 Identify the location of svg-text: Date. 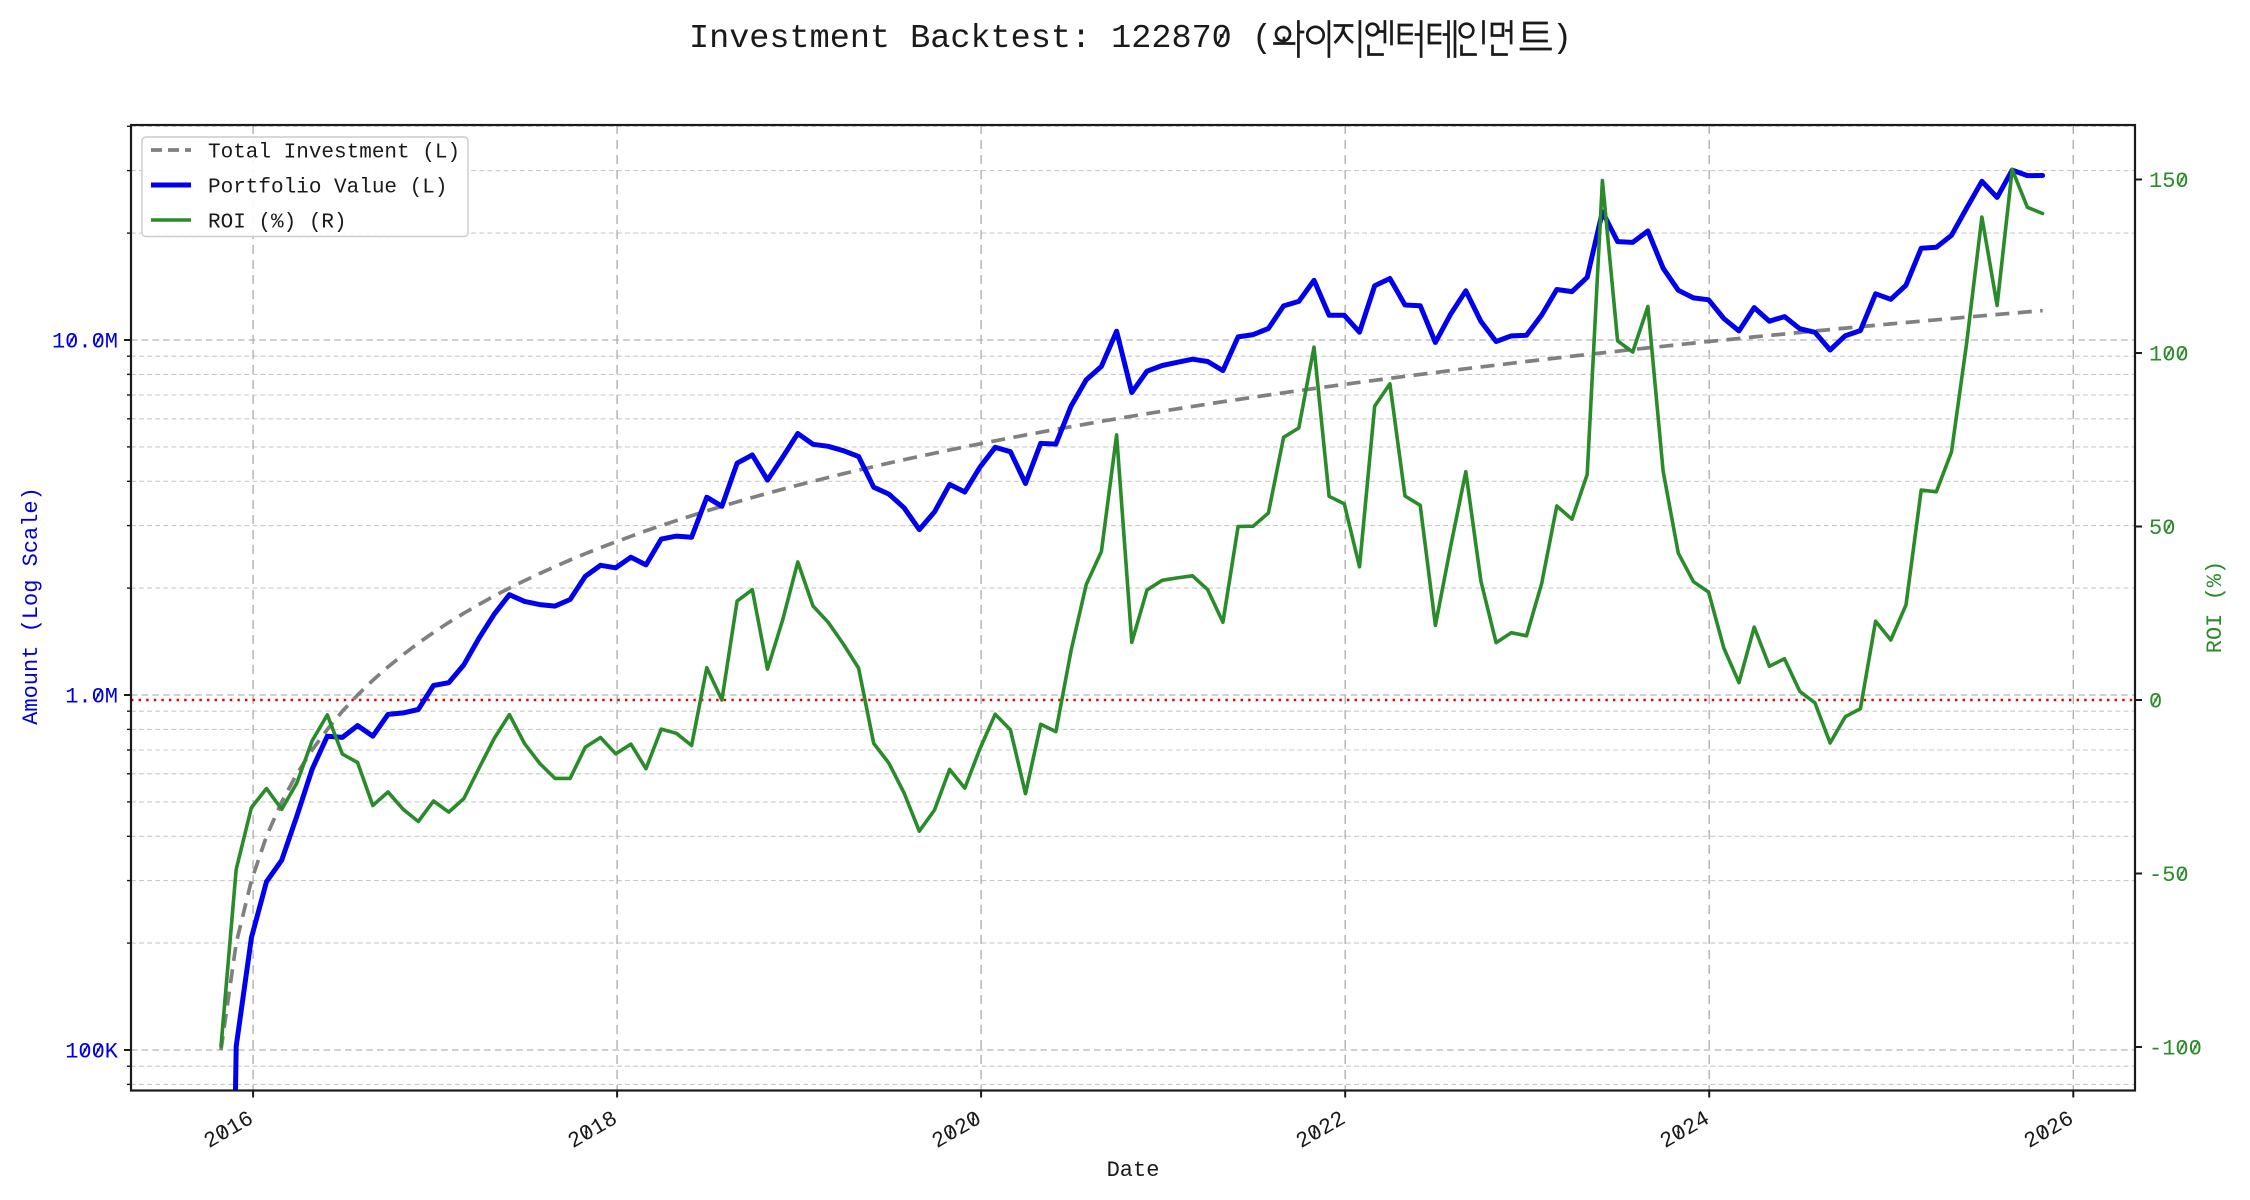
(1133, 1170).